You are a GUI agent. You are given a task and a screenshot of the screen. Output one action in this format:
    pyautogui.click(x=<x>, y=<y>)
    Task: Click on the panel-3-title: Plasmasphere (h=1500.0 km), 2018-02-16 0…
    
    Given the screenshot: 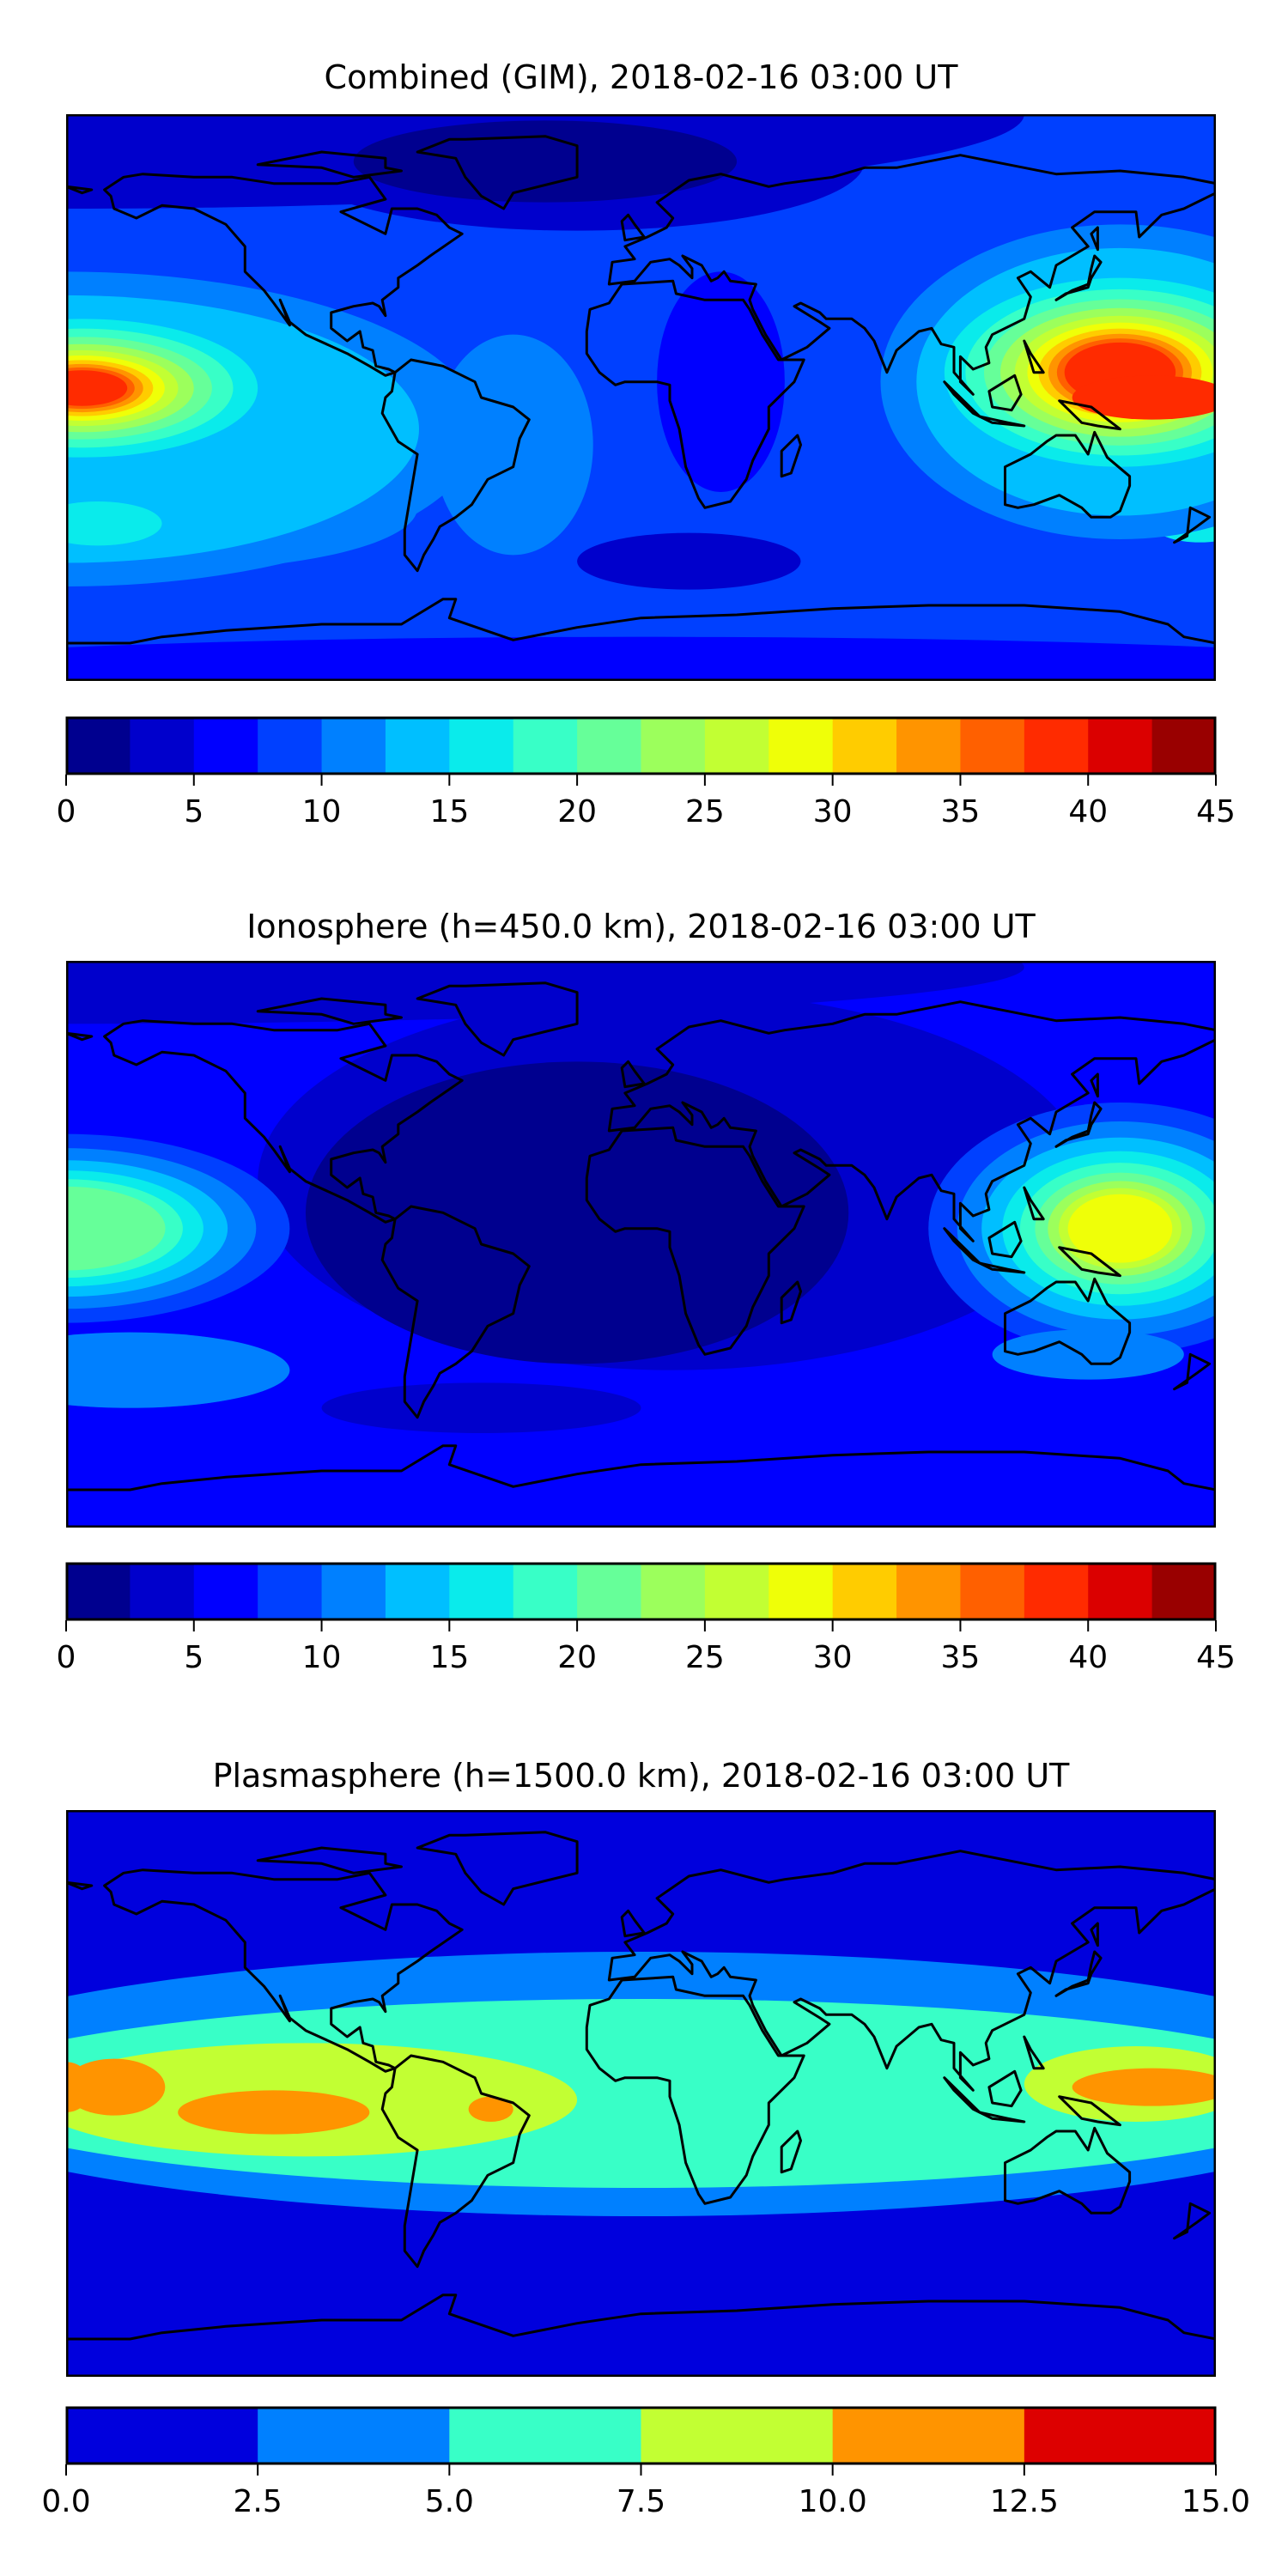 What is the action you would take?
    pyautogui.click(x=641, y=1776)
    